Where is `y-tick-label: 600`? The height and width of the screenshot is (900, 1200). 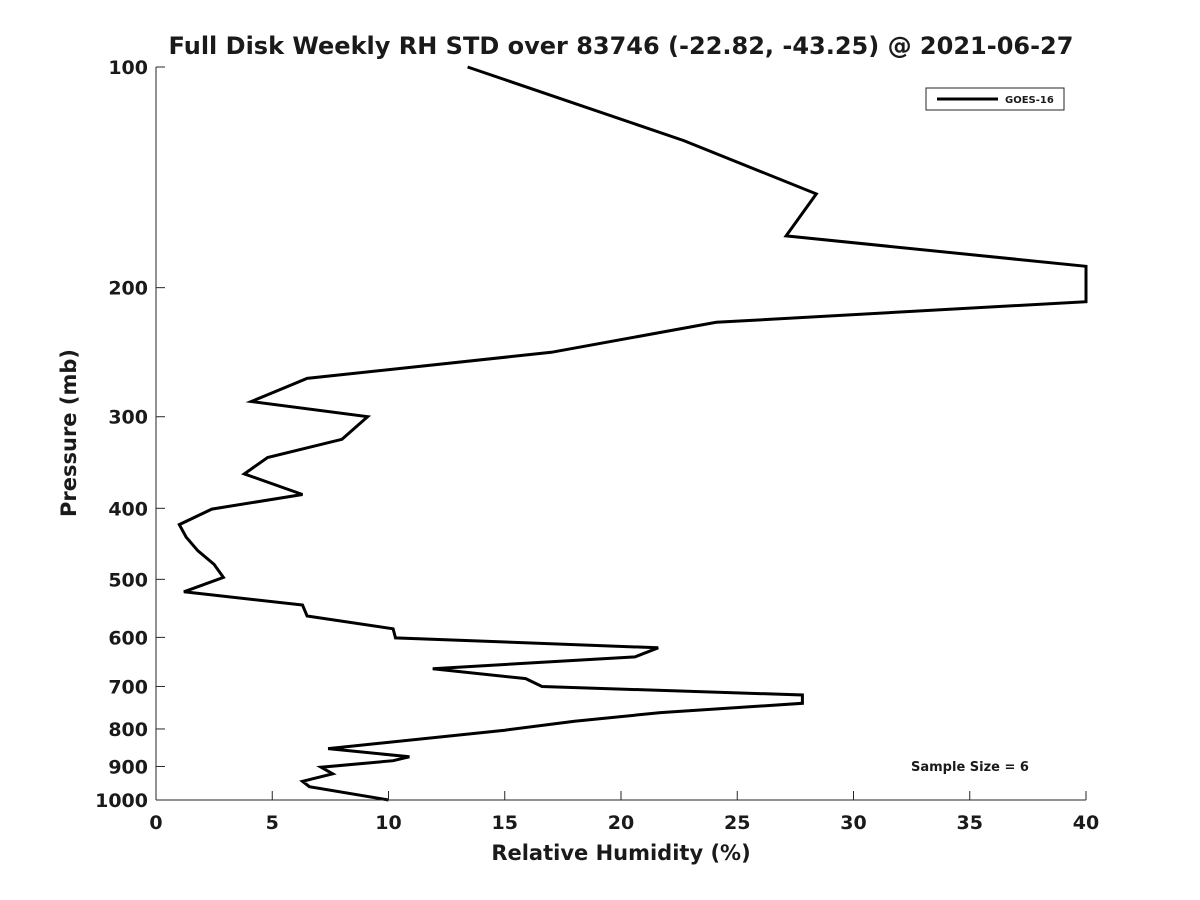
y-tick-label: 600 is located at coordinates (128, 638).